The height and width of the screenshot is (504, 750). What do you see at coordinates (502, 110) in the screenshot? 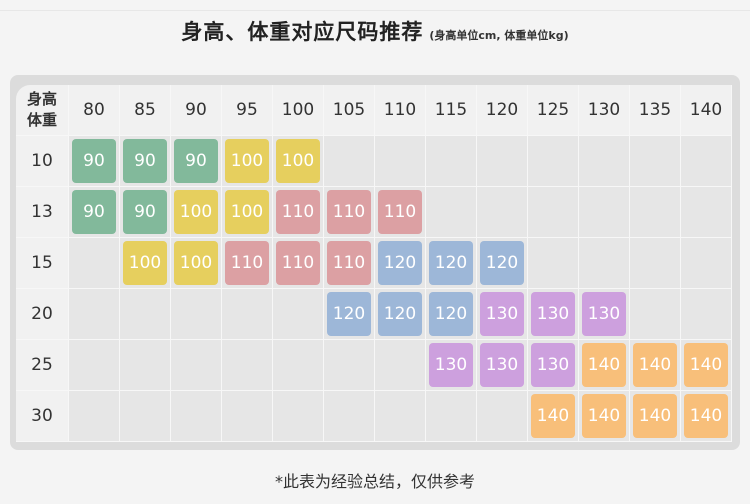
I see `height-header-cell: 120` at bounding box center [502, 110].